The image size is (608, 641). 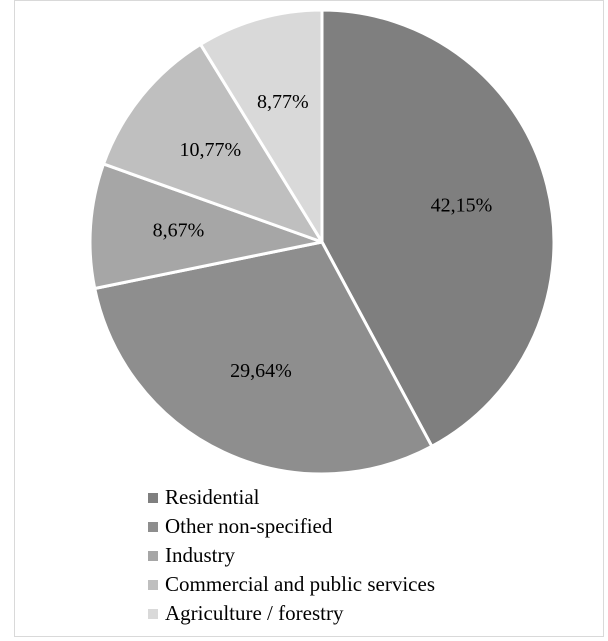 I want to click on legend-item: Other non-specified, so click(x=291, y=526).